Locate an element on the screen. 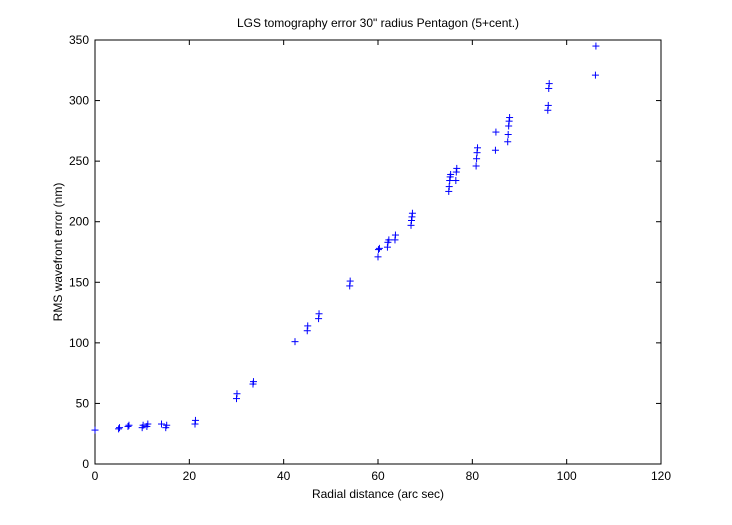 This screenshot has width=732, height=525. y-axis-label: RMS wavefront error (nm) is located at coordinates (58, 252).